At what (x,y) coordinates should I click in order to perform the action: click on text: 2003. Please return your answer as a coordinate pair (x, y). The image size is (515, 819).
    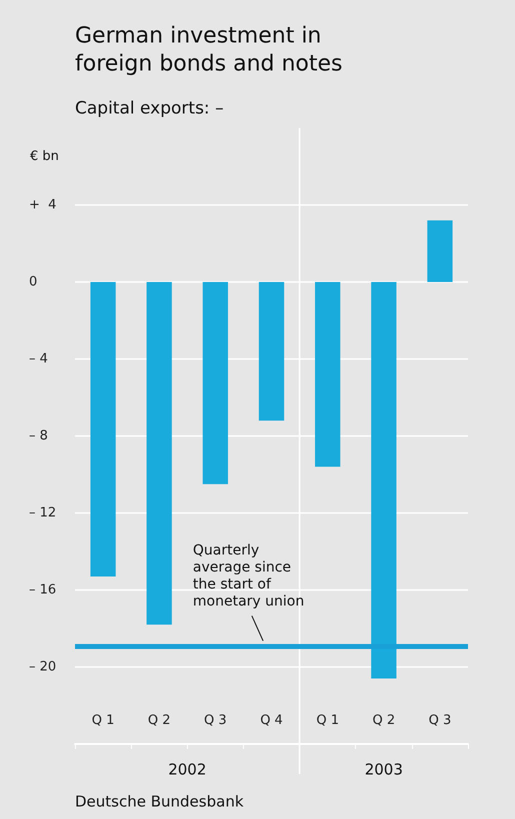
    Looking at the image, I should click on (383, 769).